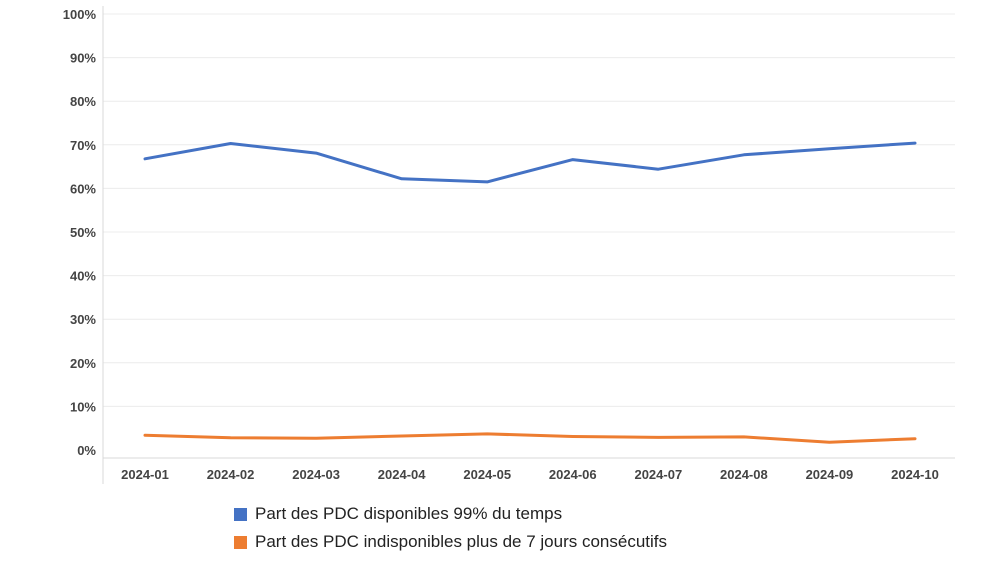 This screenshot has width=1000, height=568. I want to click on y-tick-label: 90%, so click(83, 58).